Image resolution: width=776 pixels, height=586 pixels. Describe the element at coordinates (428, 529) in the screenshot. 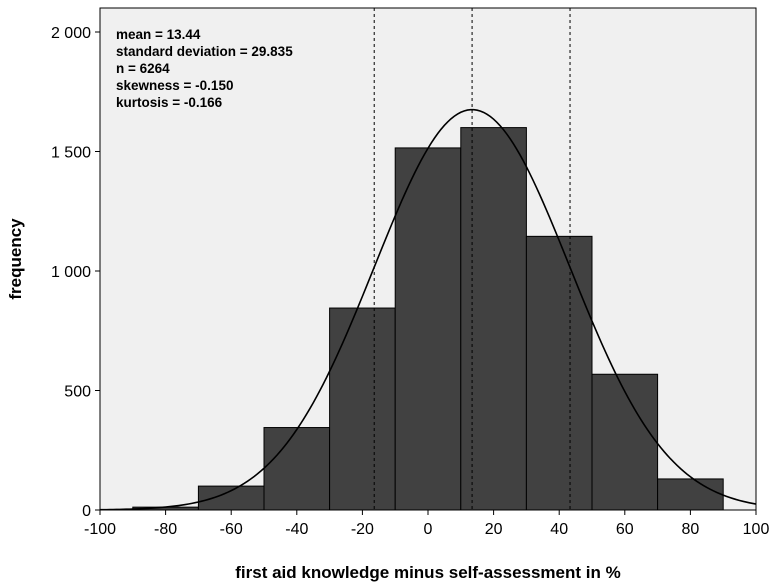

I see `x-tick-label: 0` at that location.